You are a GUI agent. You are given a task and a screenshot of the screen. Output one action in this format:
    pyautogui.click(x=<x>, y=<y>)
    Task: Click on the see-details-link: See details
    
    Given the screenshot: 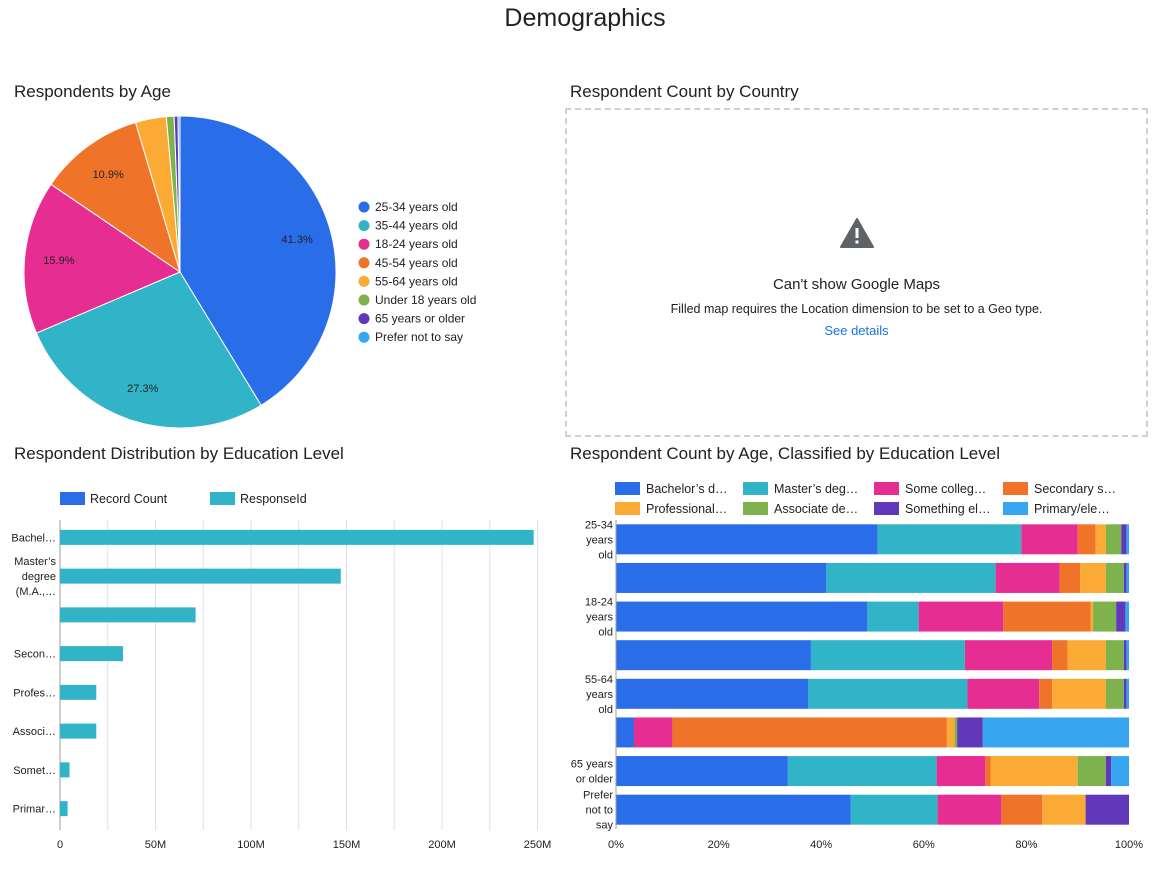 What is the action you would take?
    pyautogui.click(x=856, y=330)
    